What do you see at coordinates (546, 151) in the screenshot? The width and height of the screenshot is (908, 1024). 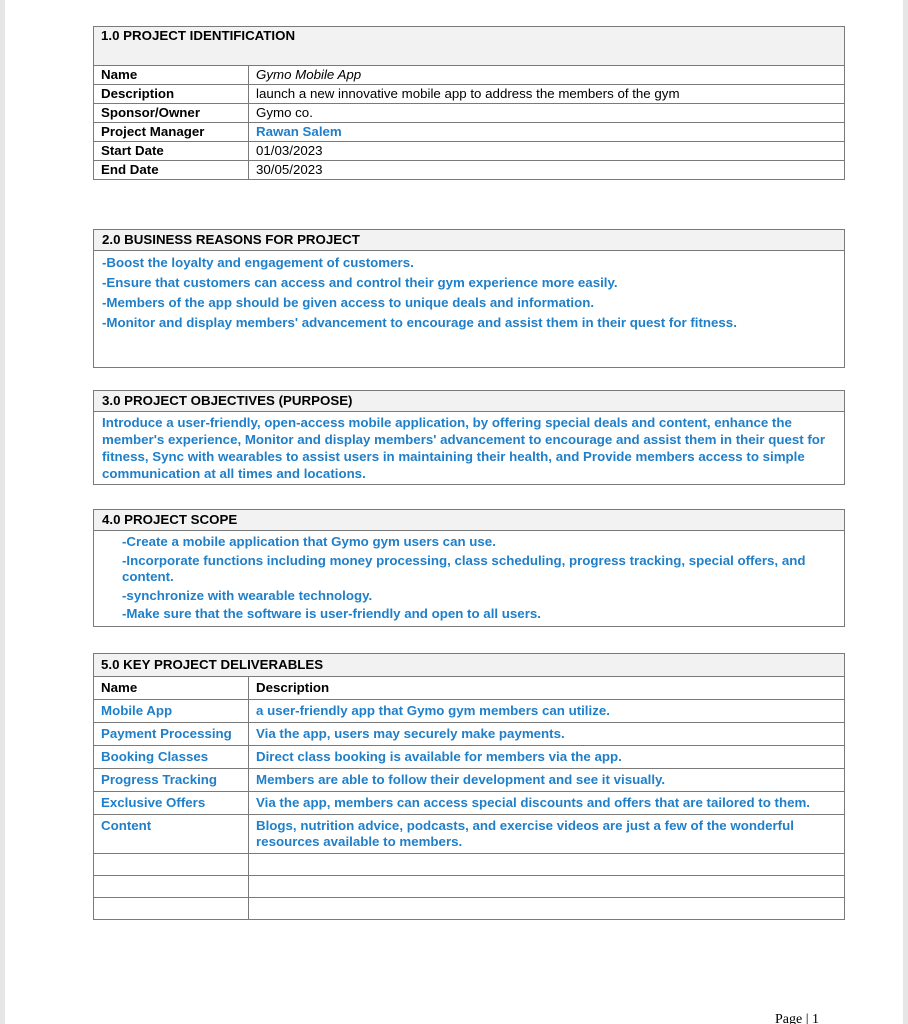 I see `value: 01/03/2023` at bounding box center [546, 151].